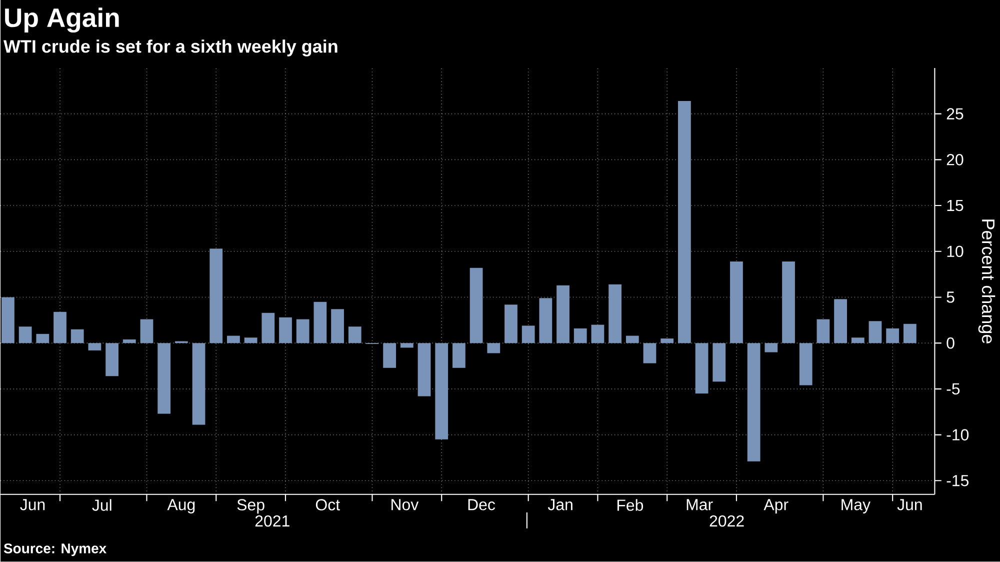 This screenshot has width=1000, height=562. I want to click on x-tick-label: May, so click(856, 506).